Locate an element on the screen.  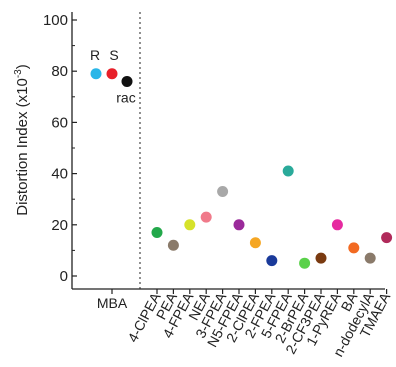
data-point-mba-S is located at coordinates (112, 74).